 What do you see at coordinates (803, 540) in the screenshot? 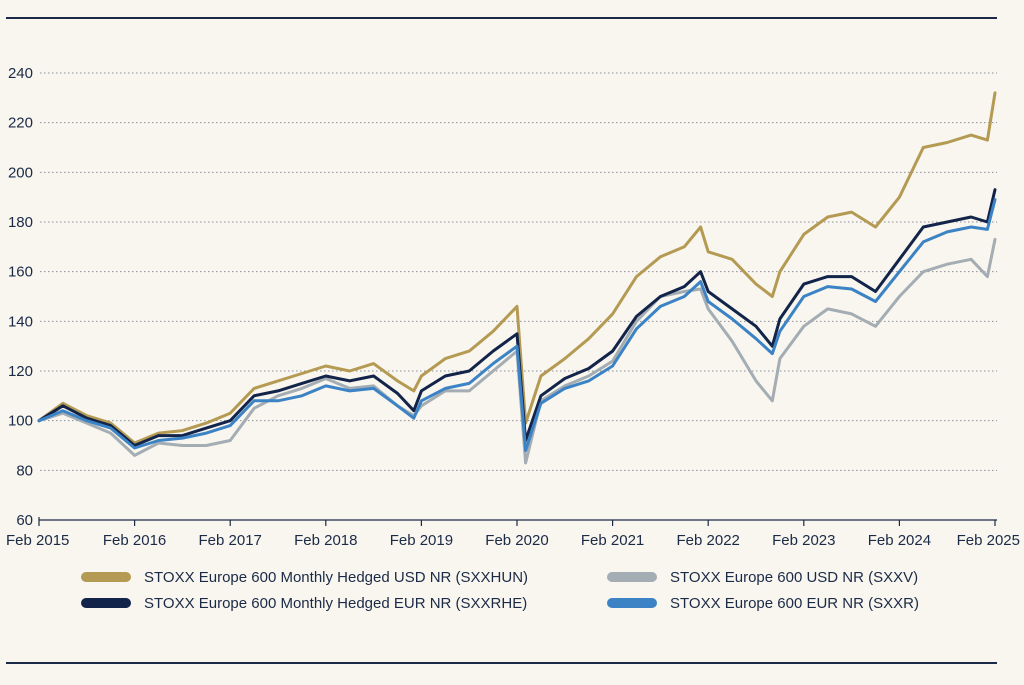
I see `x-tick-label: Feb 2023` at bounding box center [803, 540].